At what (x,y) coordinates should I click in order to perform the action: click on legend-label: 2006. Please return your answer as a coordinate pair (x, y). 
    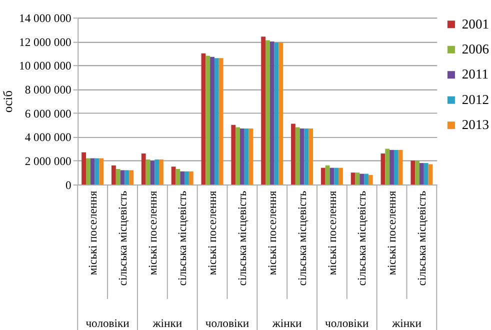
    Looking at the image, I should click on (476, 49).